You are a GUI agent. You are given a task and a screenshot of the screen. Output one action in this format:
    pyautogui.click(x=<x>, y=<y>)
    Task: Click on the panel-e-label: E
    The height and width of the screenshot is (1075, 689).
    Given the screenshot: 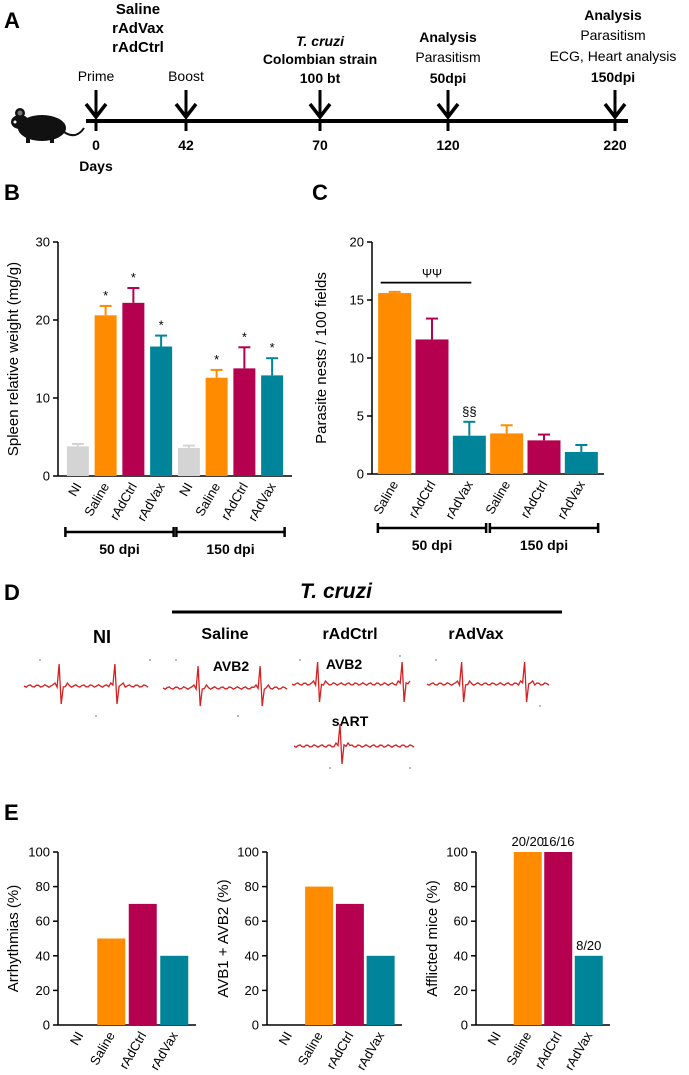 What is the action you would take?
    pyautogui.click(x=11, y=812)
    